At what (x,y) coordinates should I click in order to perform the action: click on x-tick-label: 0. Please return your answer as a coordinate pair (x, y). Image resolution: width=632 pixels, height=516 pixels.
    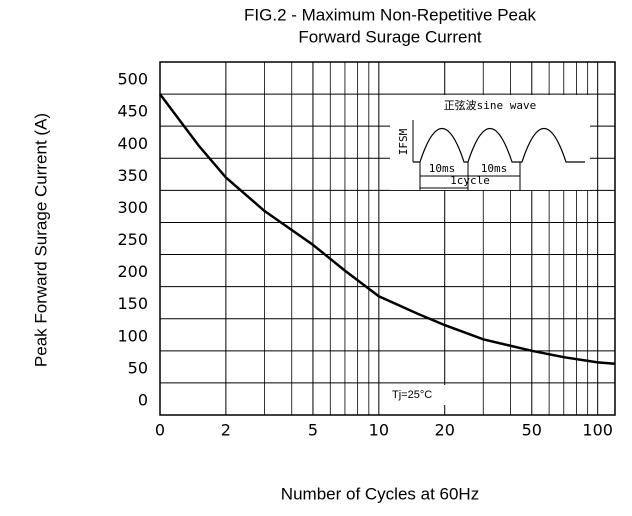
    Looking at the image, I should click on (160, 430).